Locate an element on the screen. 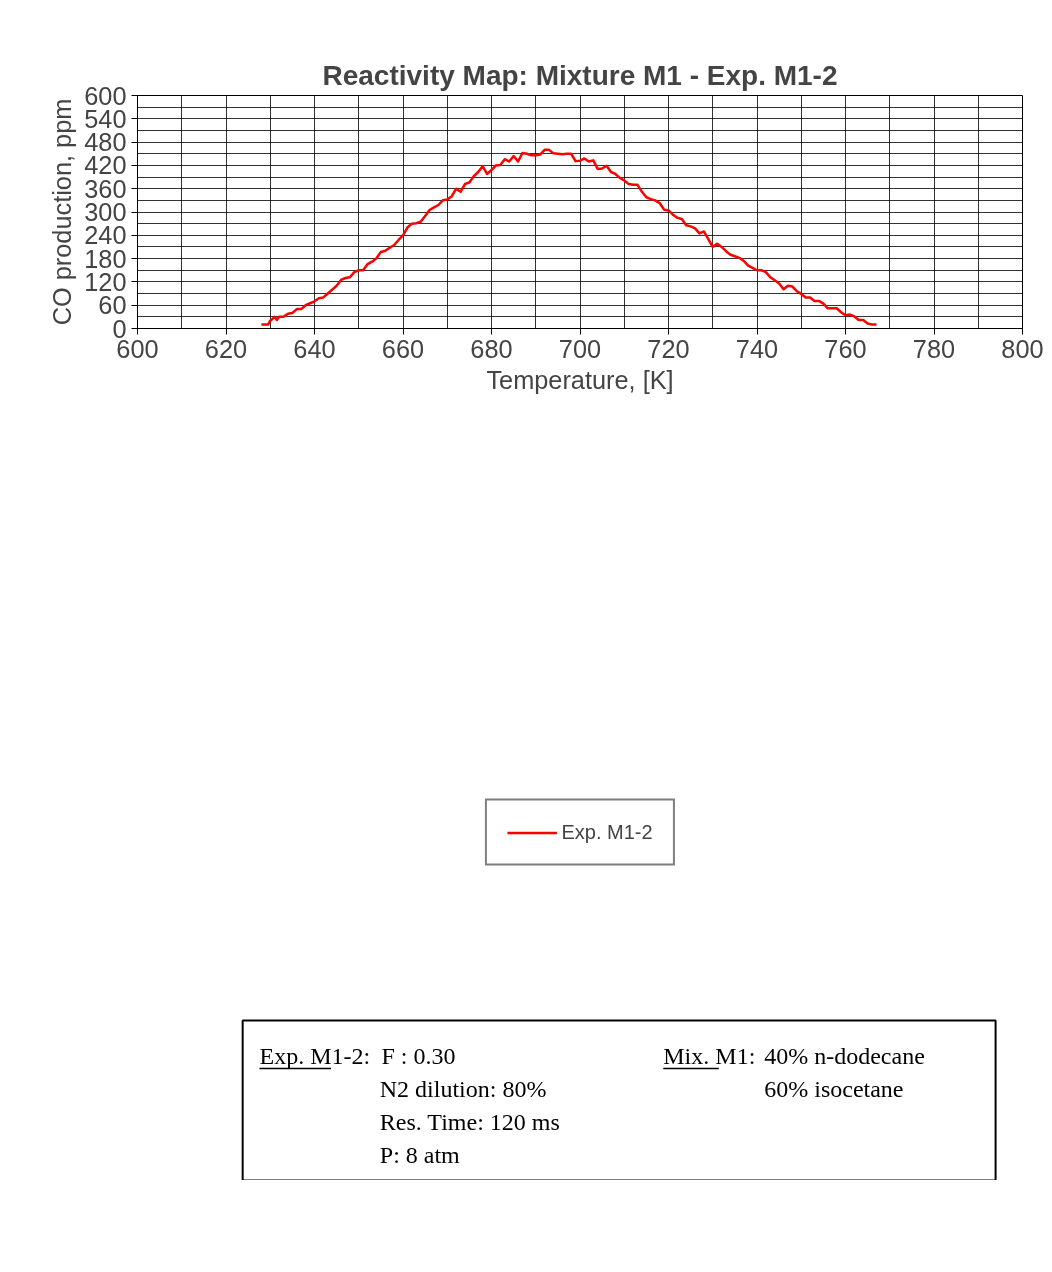 Image resolution: width=1052 pixels, height=1272 pixels. legend-label: Exp. M1-2 is located at coordinates (607, 832).